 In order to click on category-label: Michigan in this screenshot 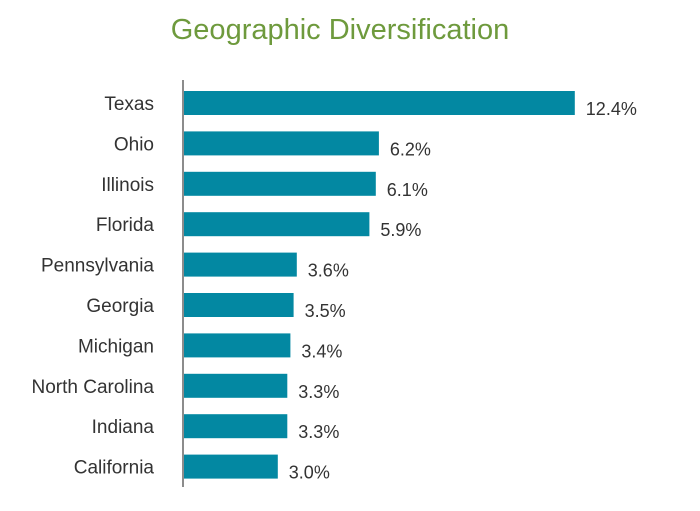, I will do `click(116, 346)`.